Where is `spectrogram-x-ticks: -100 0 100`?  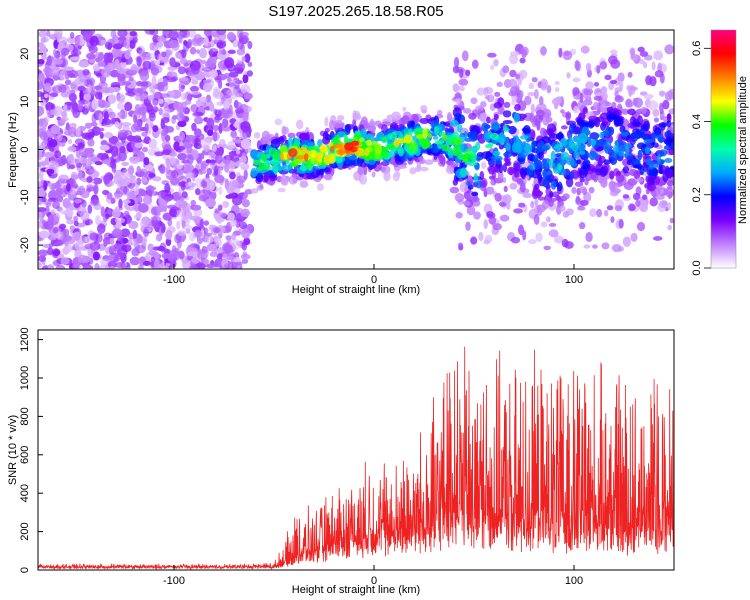
spectrogram-x-ticks: -100 0 100 is located at coordinates (373, 275).